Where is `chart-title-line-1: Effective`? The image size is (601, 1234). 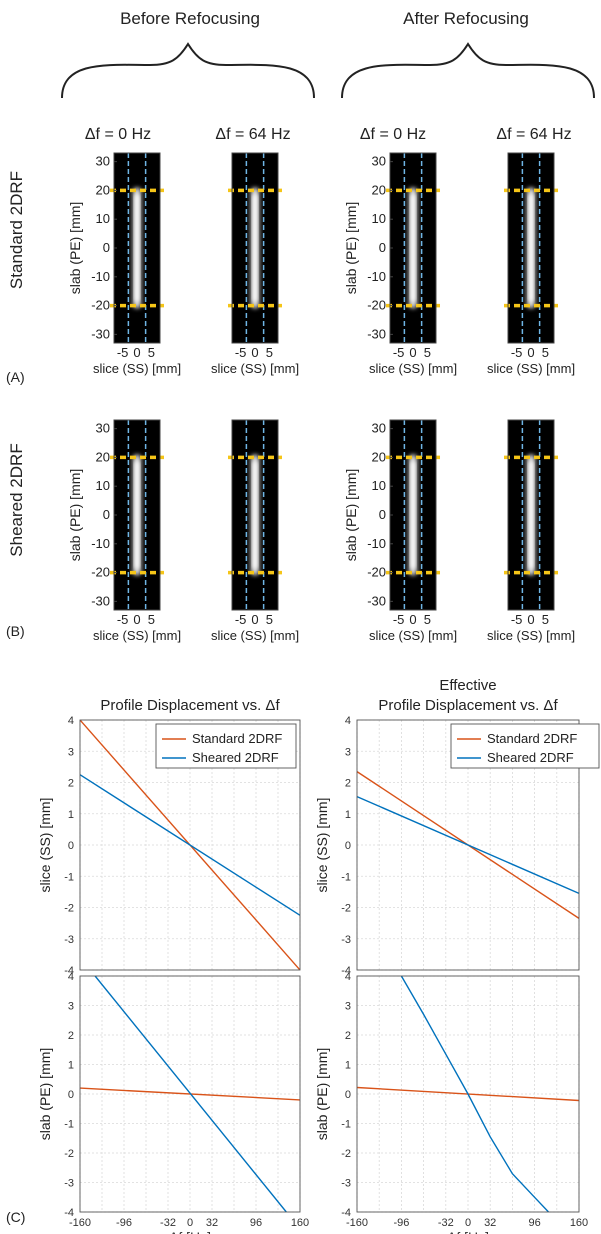 chart-title-line-1: Effective is located at coordinates (467, 685).